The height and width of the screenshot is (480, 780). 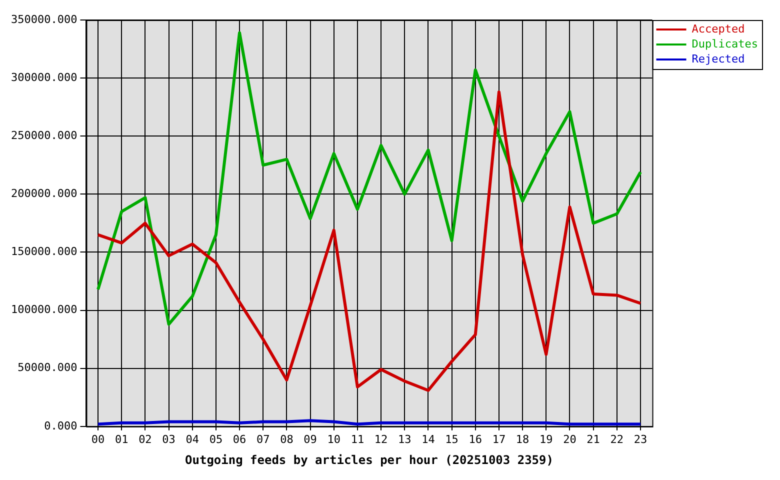 I want to click on x-tick-label: 04, so click(x=193, y=439).